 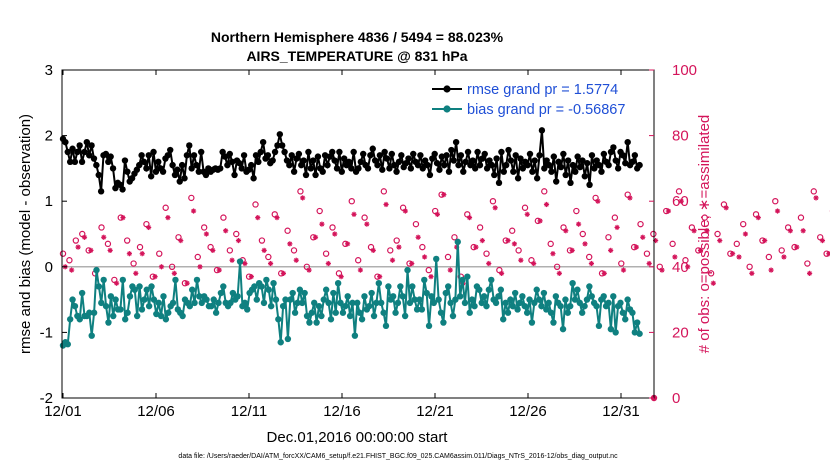 I want to click on legend-bias-marker, so click(x=447, y=109).